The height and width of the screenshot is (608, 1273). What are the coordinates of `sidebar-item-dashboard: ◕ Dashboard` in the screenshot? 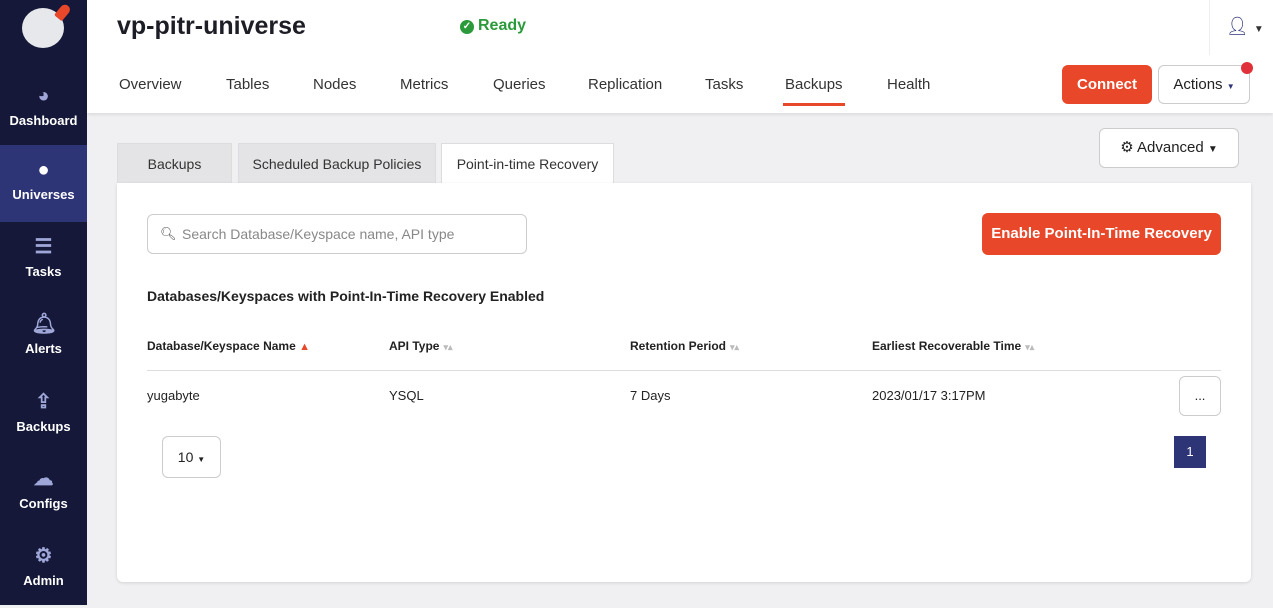 It's located at (43, 106).